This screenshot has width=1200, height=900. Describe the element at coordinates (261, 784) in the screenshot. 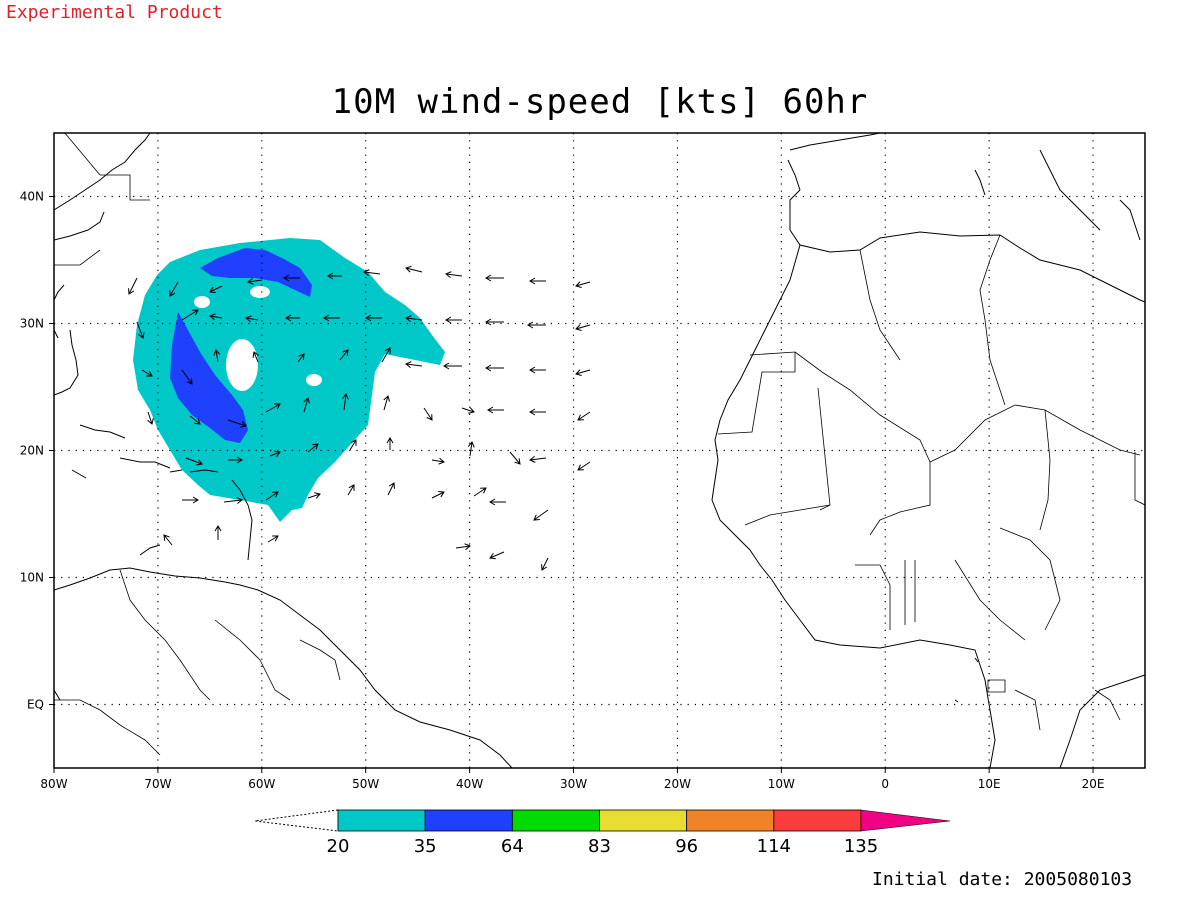

I see `lon-tick-label: 60W` at that location.